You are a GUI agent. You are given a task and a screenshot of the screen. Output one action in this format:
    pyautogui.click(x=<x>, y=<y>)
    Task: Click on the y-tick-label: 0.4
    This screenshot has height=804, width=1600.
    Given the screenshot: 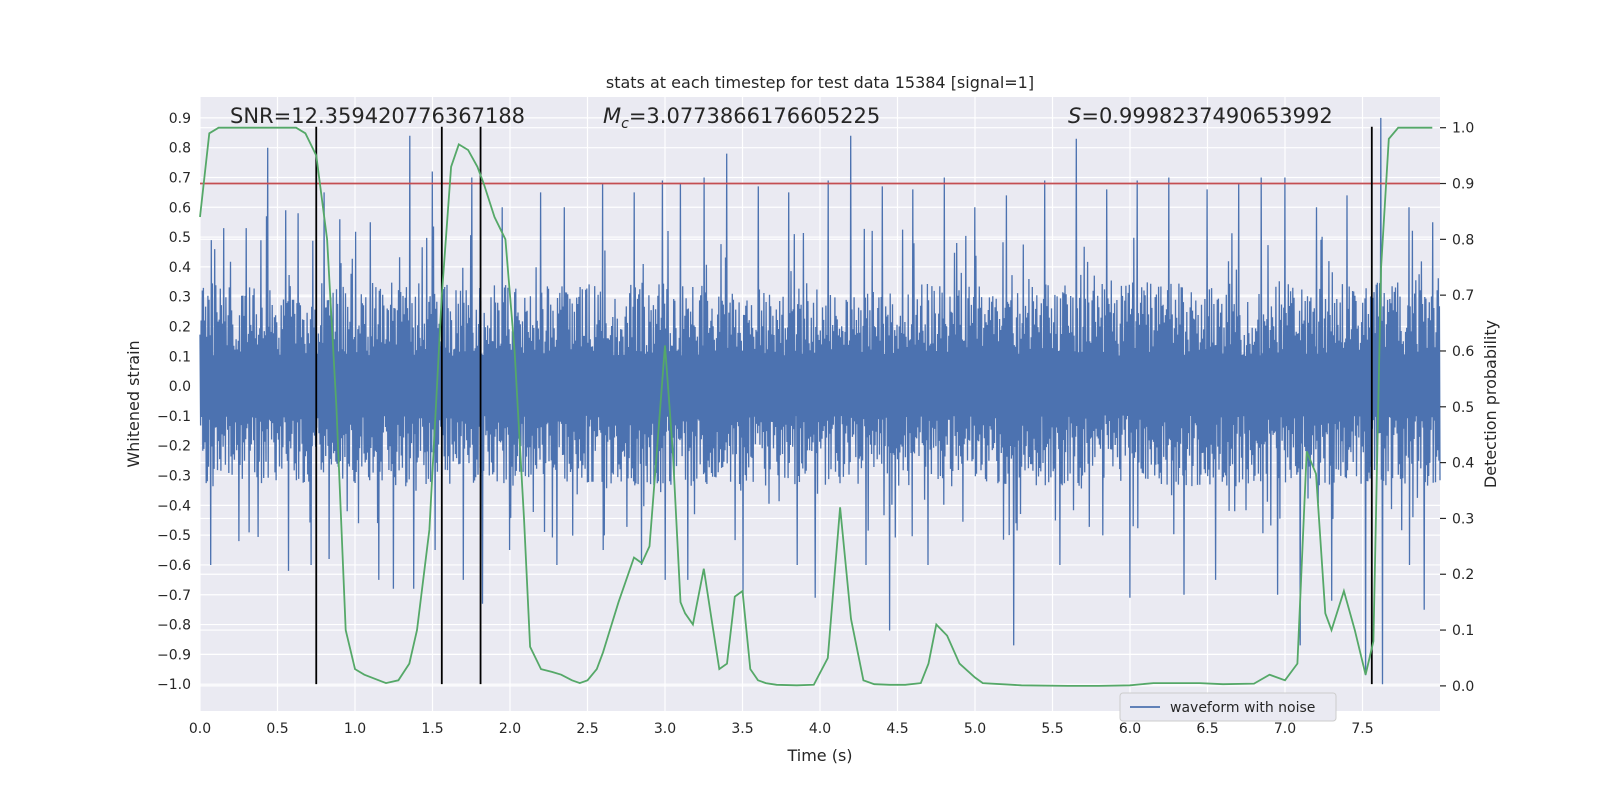 What is the action you would take?
    pyautogui.click(x=180, y=268)
    